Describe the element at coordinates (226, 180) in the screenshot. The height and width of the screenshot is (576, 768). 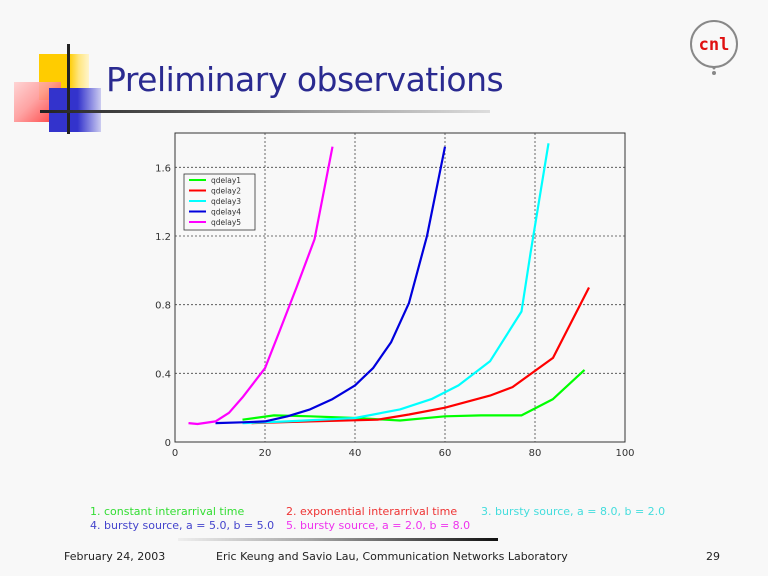
I see `legend-label-qdelay1: qdelay1` at that location.